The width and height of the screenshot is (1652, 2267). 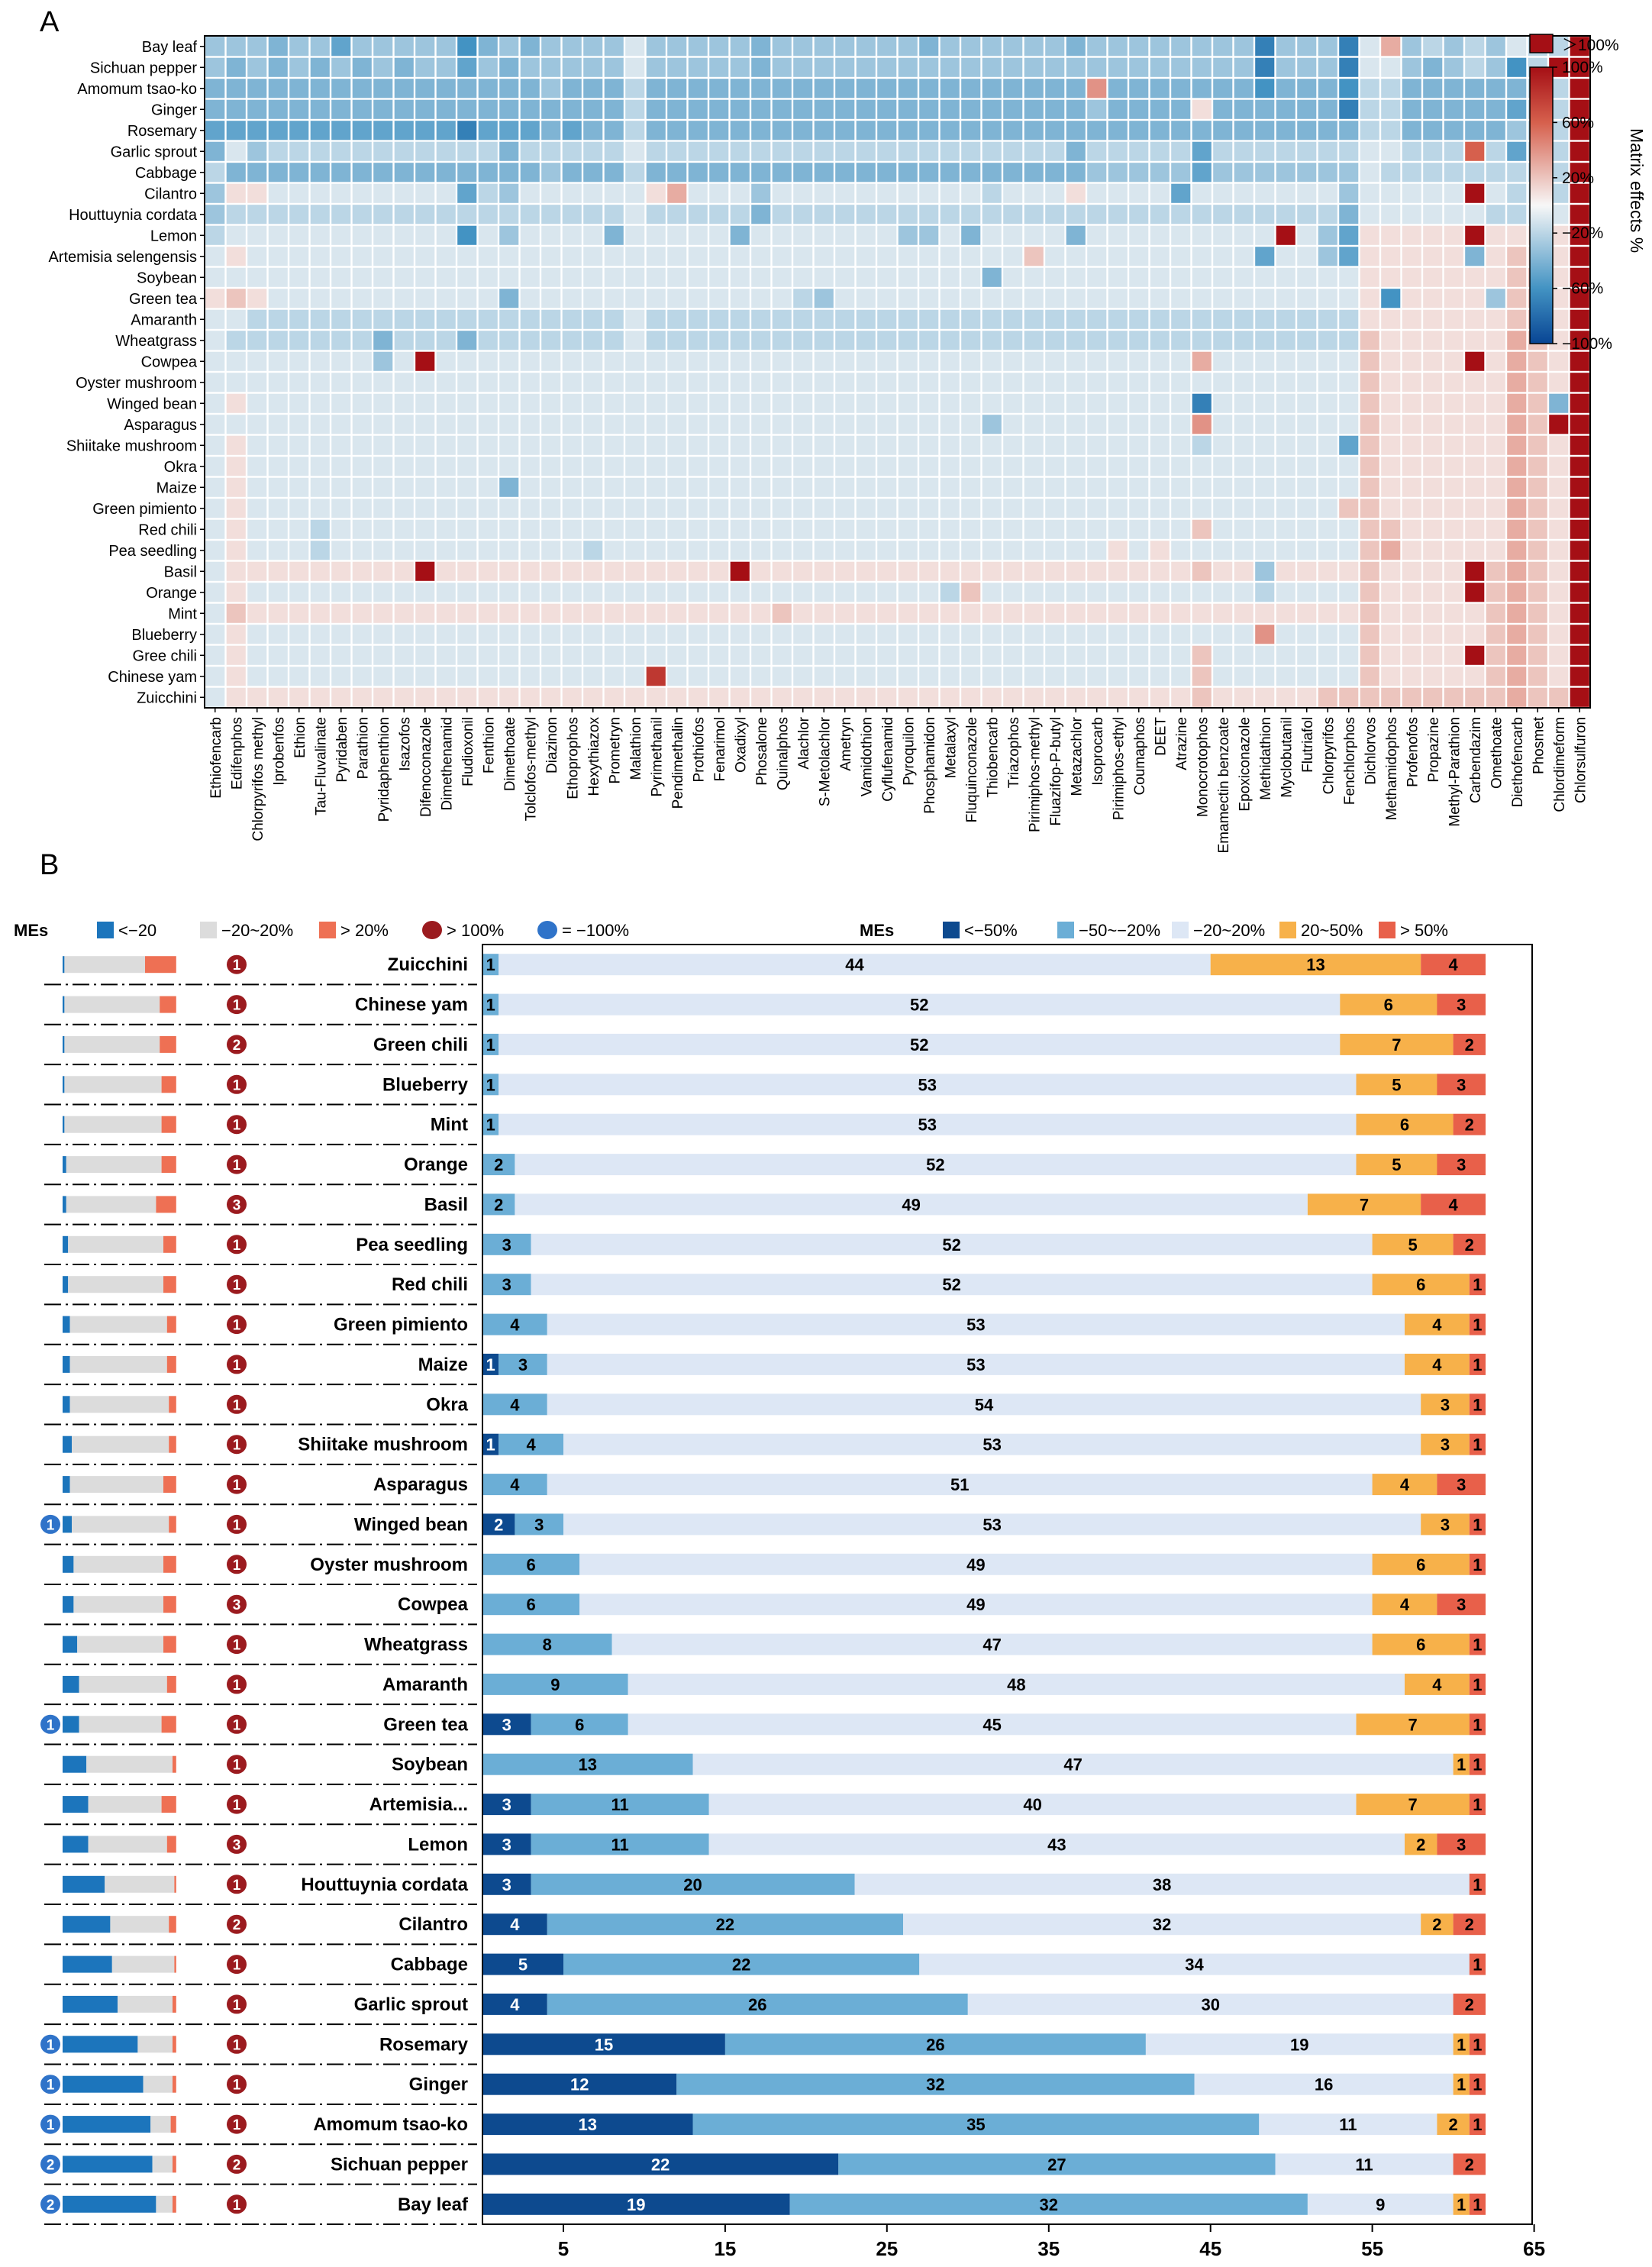 What do you see at coordinates (237, 1404) in the screenshot?
I see `over-100-dot` at bounding box center [237, 1404].